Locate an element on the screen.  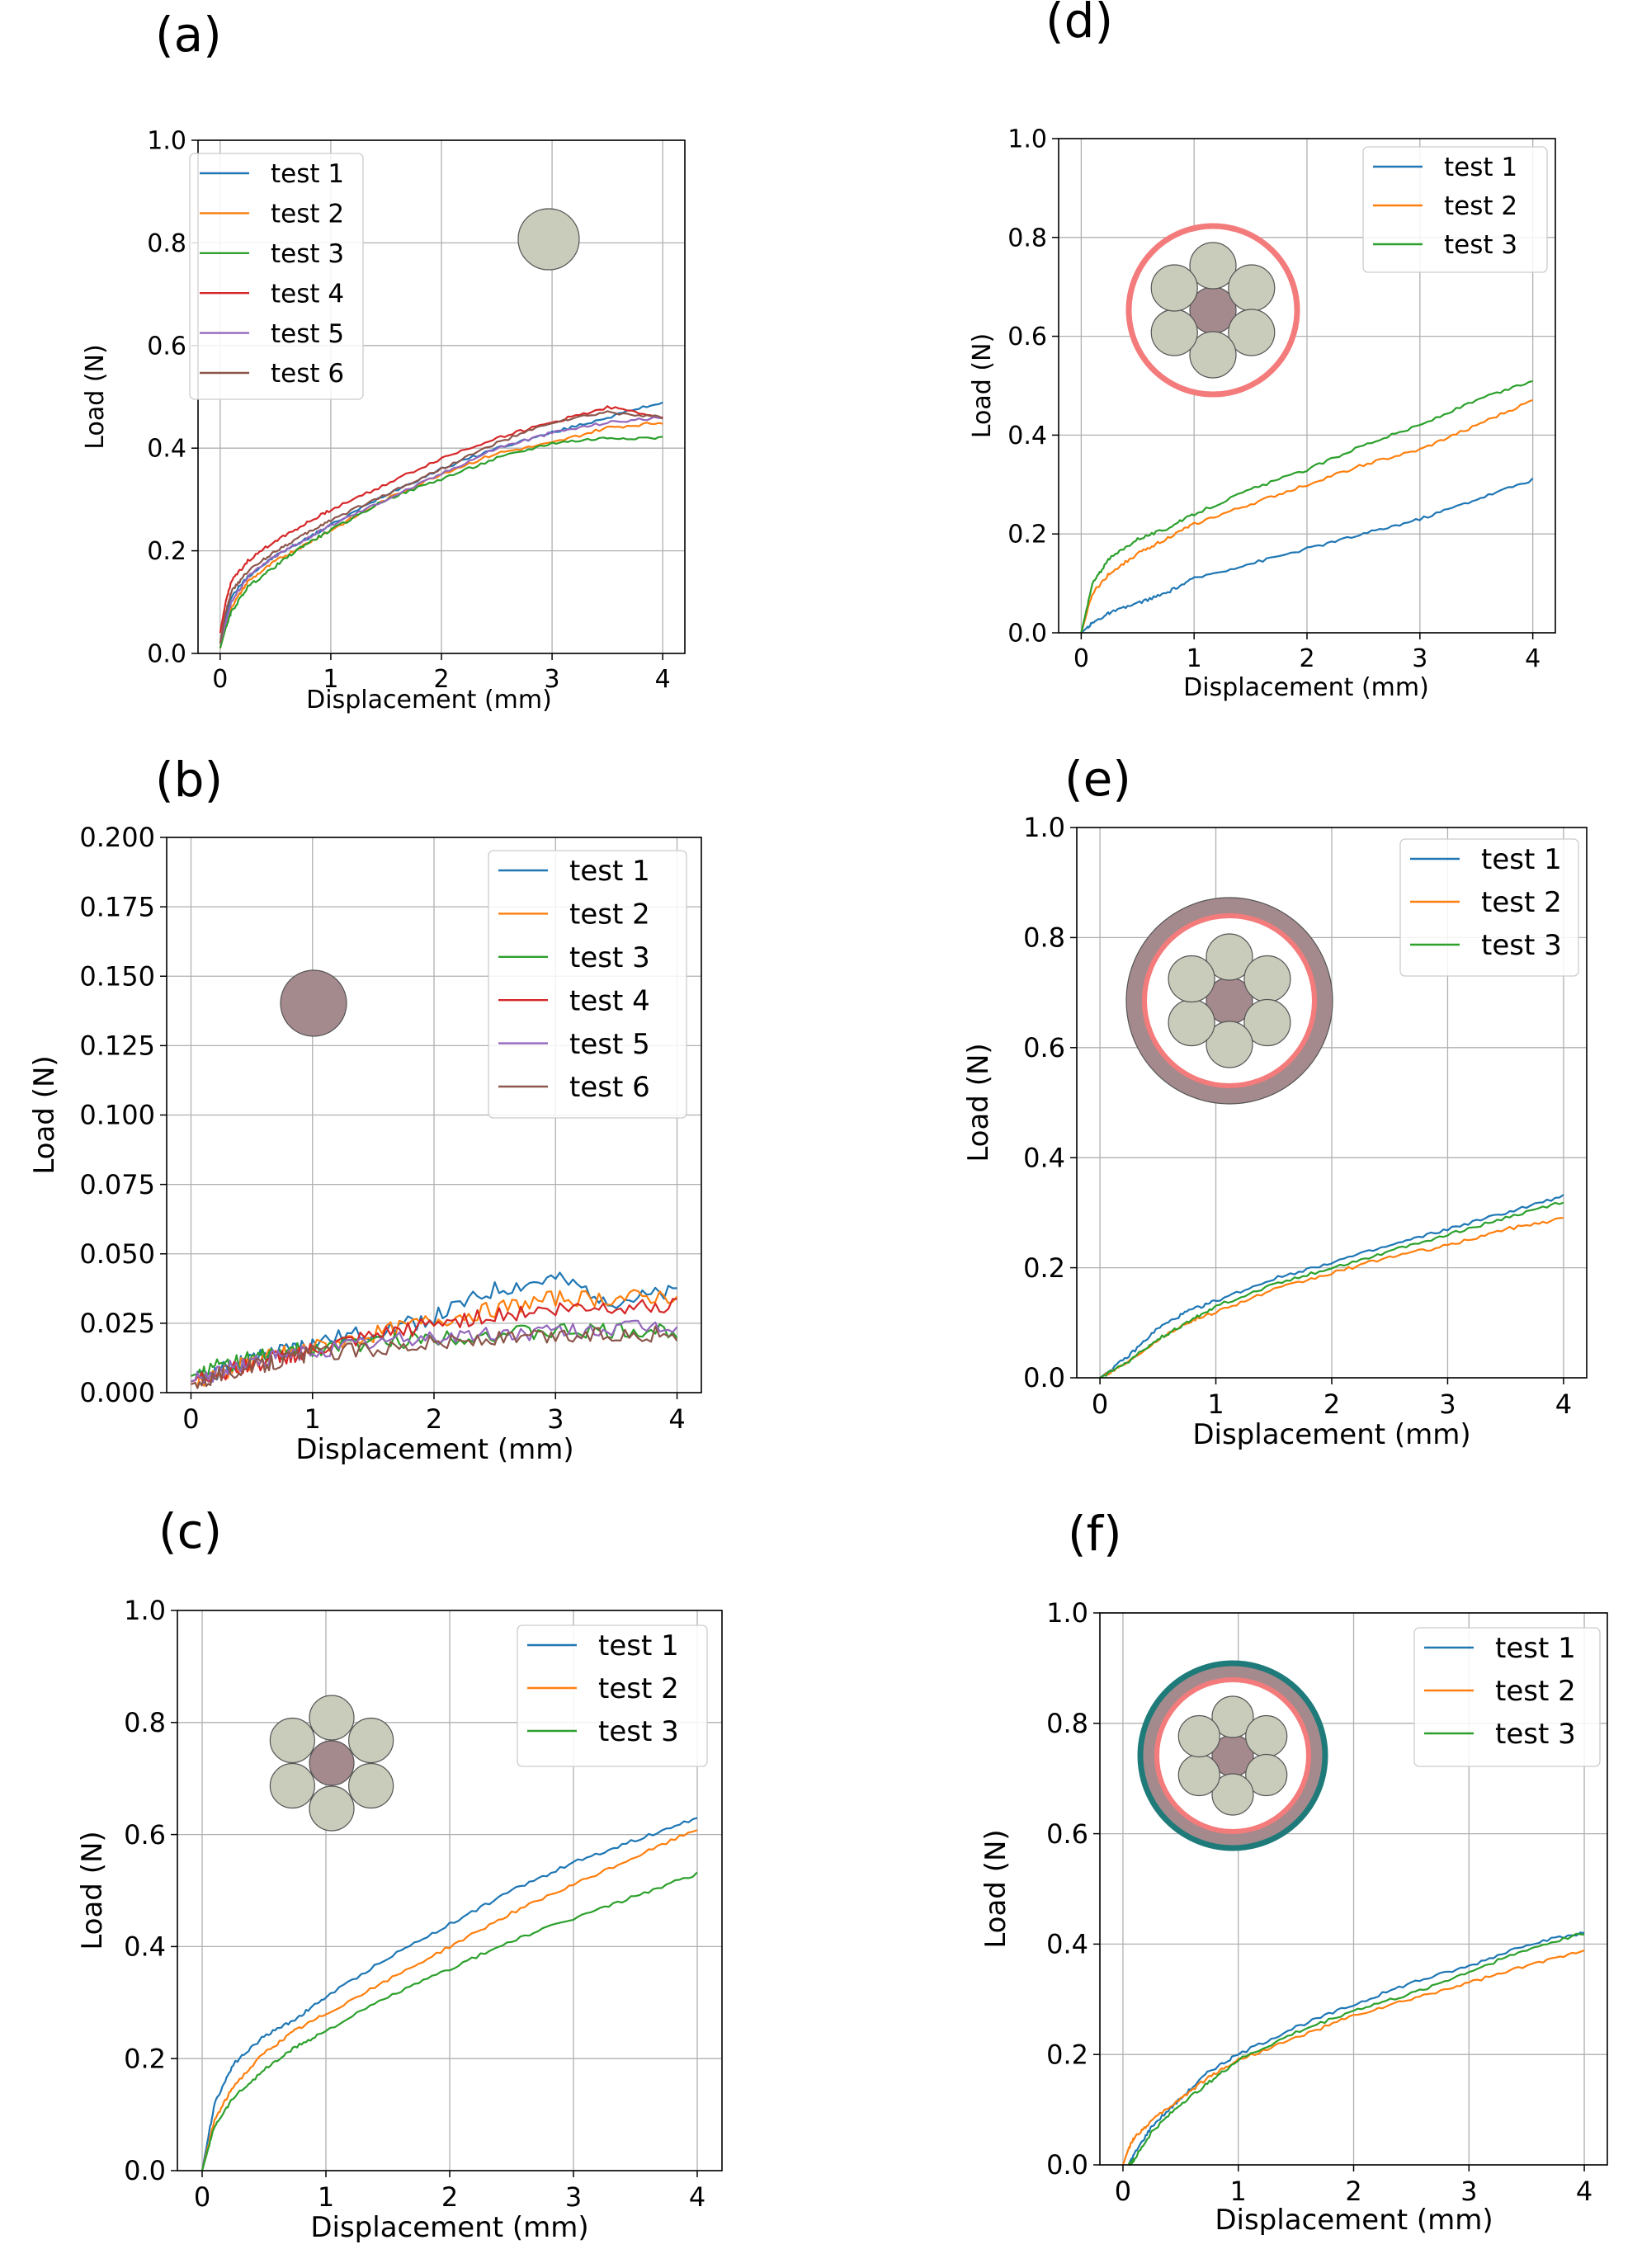
y-tick-label: 0.200 is located at coordinates (117, 838).